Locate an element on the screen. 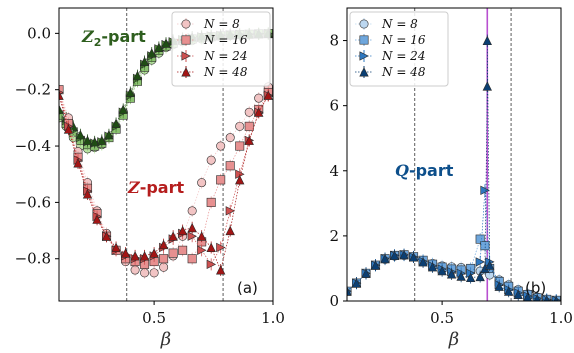 Image resolution: width=574 pixels, height=353 pixels. legend-label: N = 48 is located at coordinates (225, 72).